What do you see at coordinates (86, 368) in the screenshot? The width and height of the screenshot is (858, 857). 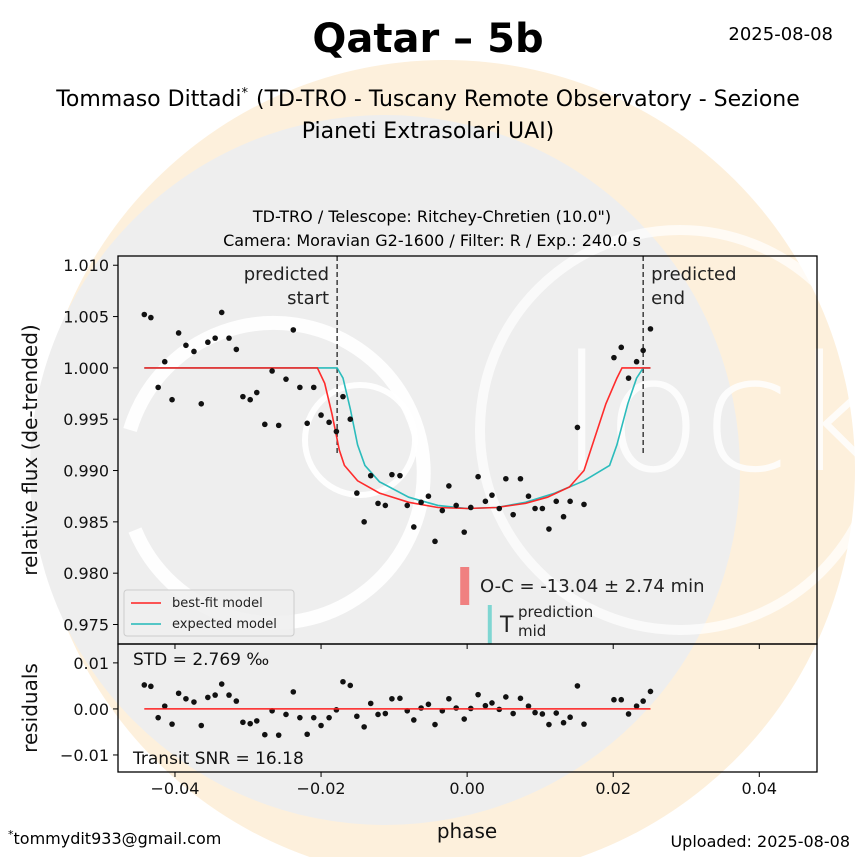 I see `y-tick-label: 1.000` at bounding box center [86, 368].